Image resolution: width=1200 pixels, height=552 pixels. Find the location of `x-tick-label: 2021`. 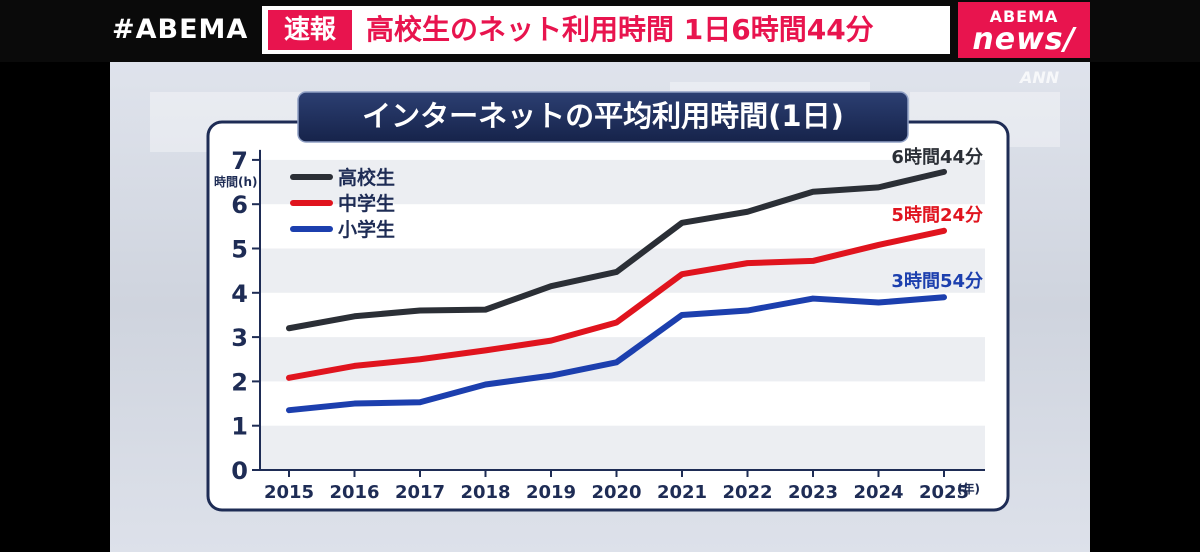

x-tick-label: 2021 is located at coordinates (682, 492).